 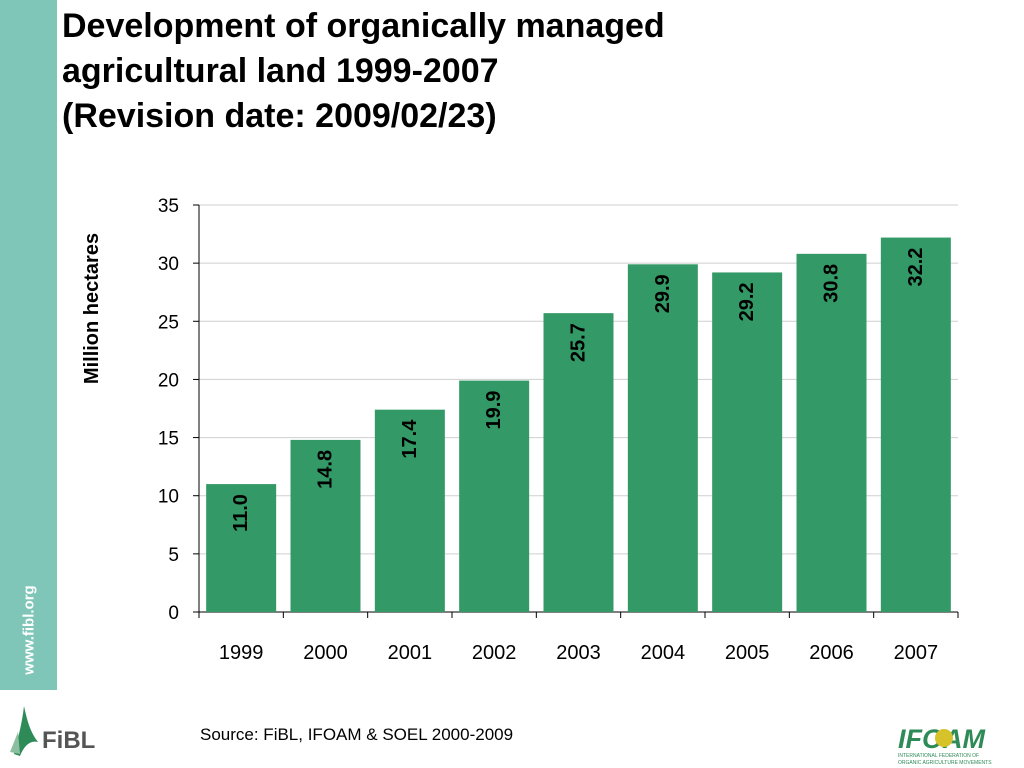 What do you see at coordinates (326, 469) in the screenshot?
I see `bar-value-label: 14.8` at bounding box center [326, 469].